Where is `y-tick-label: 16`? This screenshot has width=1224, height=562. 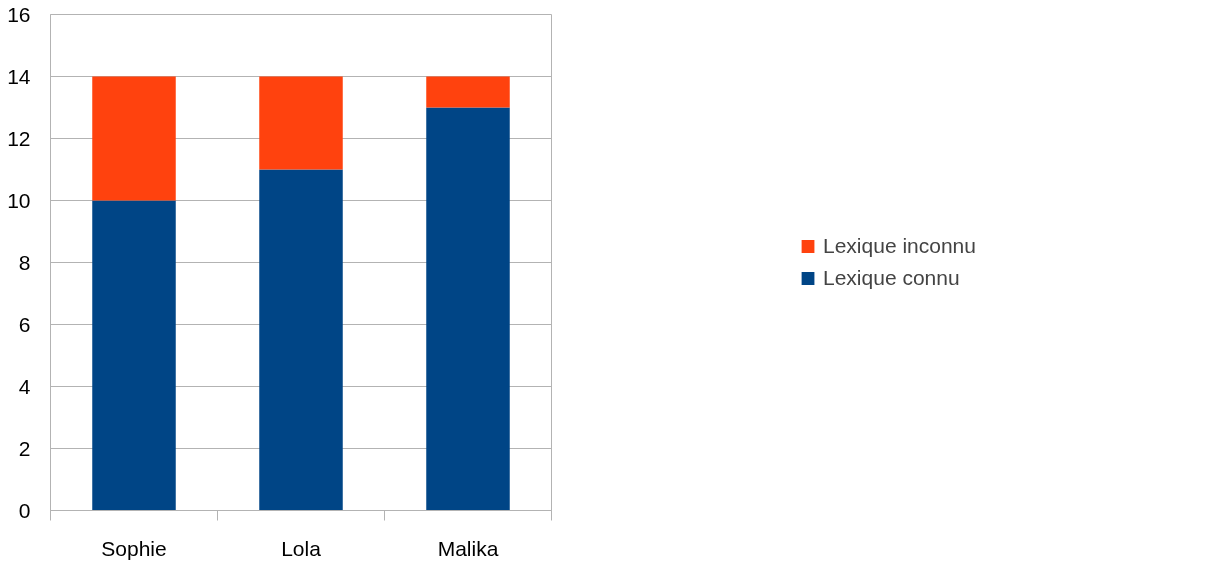 y-tick-label: 16 is located at coordinates (19, 14).